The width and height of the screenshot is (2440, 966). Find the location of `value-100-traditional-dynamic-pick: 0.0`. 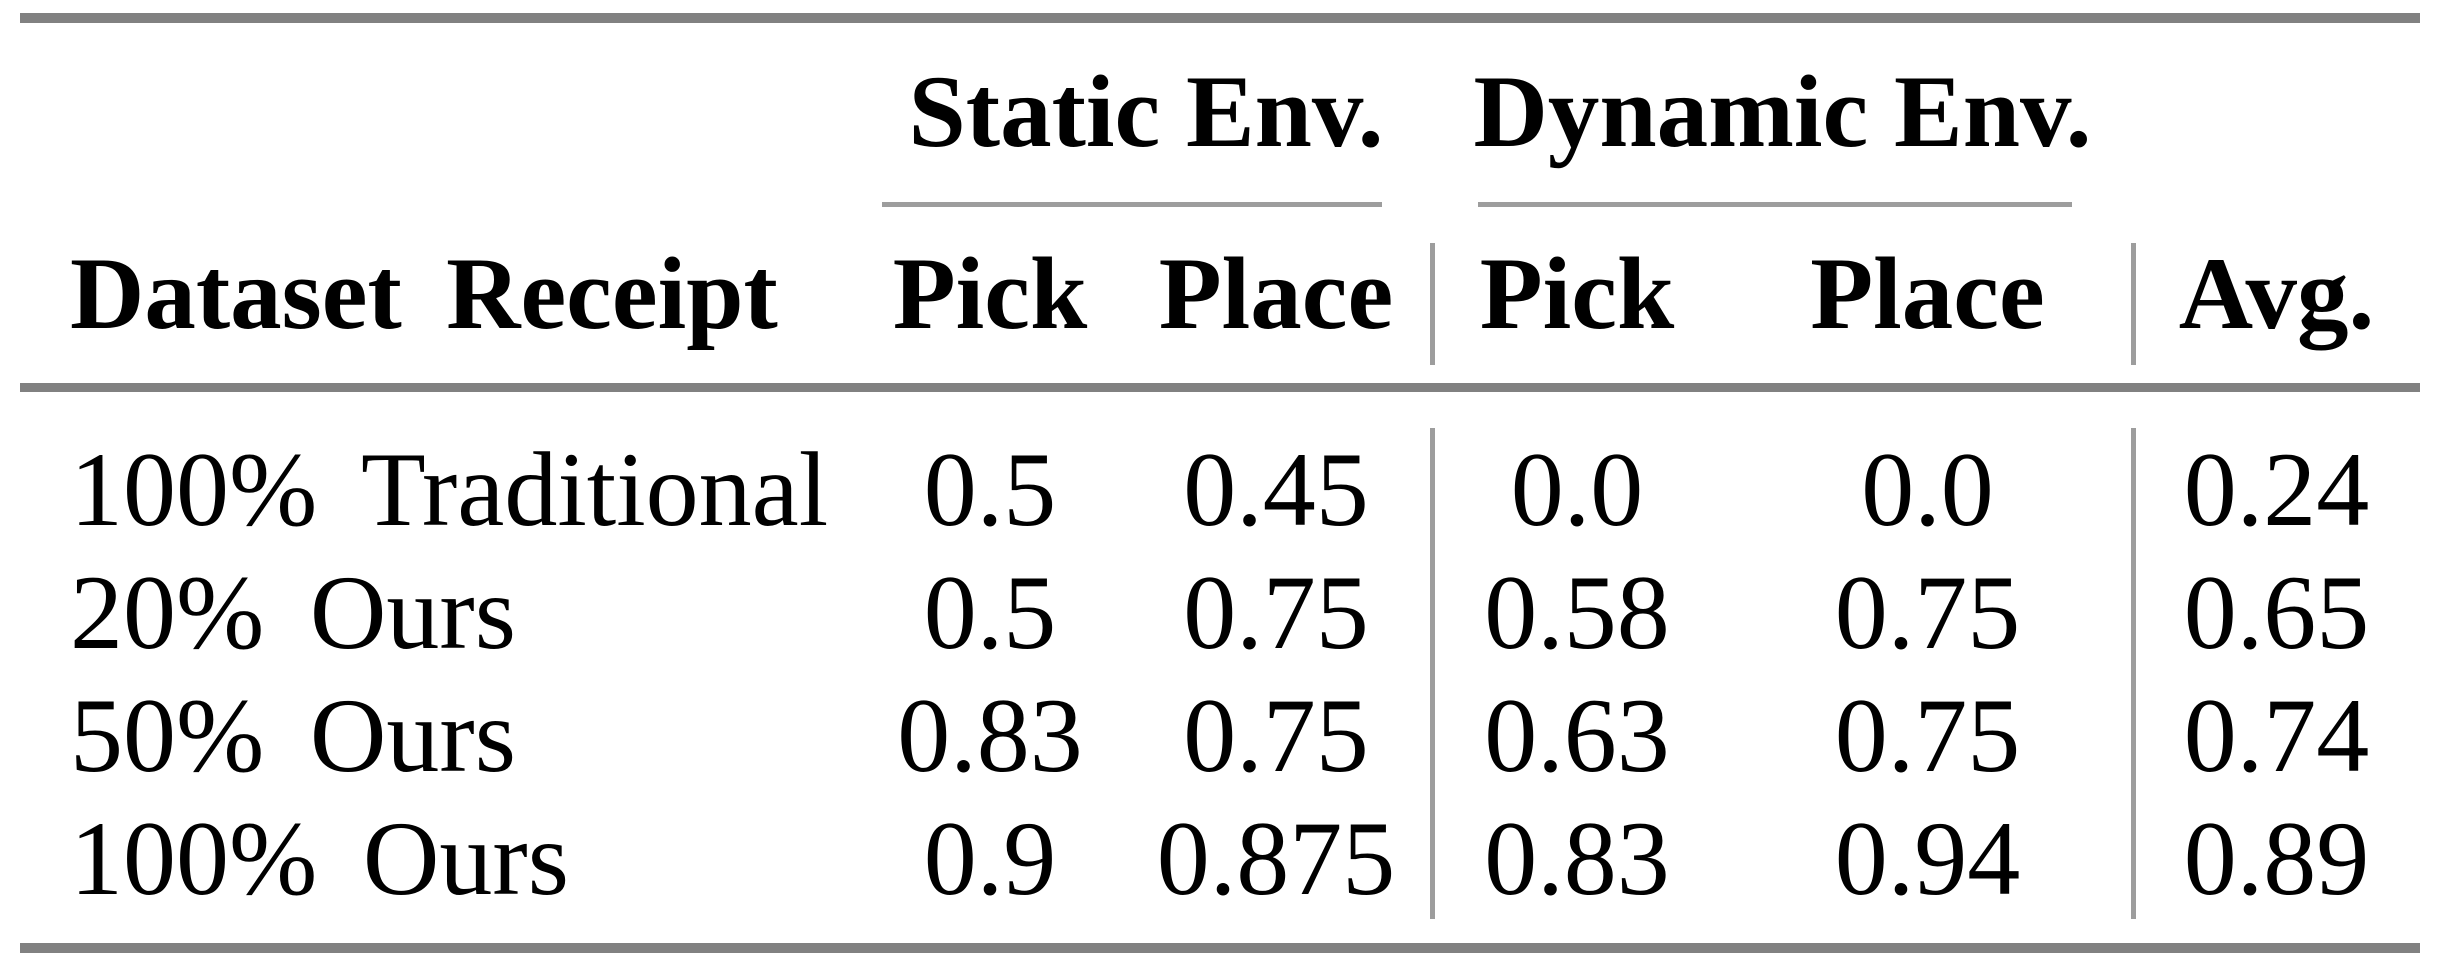

value-100-traditional-dynamic-pick: 0.0 is located at coordinates (1577, 489).